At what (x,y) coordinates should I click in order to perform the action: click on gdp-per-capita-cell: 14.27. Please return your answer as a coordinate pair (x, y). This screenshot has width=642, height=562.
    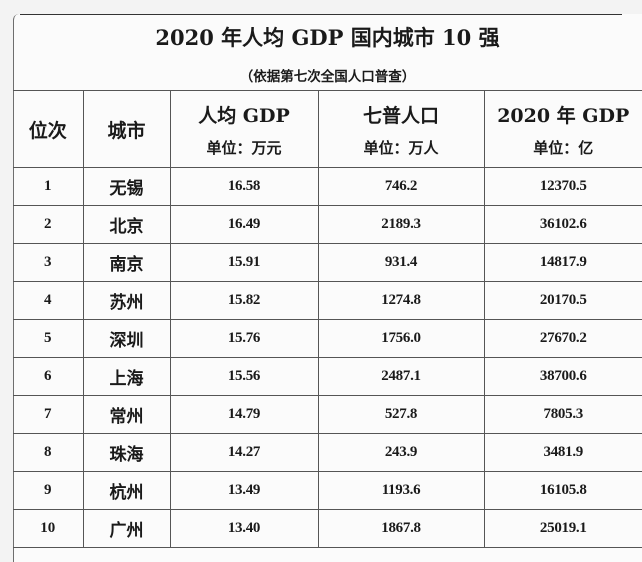
    Looking at the image, I should click on (244, 452).